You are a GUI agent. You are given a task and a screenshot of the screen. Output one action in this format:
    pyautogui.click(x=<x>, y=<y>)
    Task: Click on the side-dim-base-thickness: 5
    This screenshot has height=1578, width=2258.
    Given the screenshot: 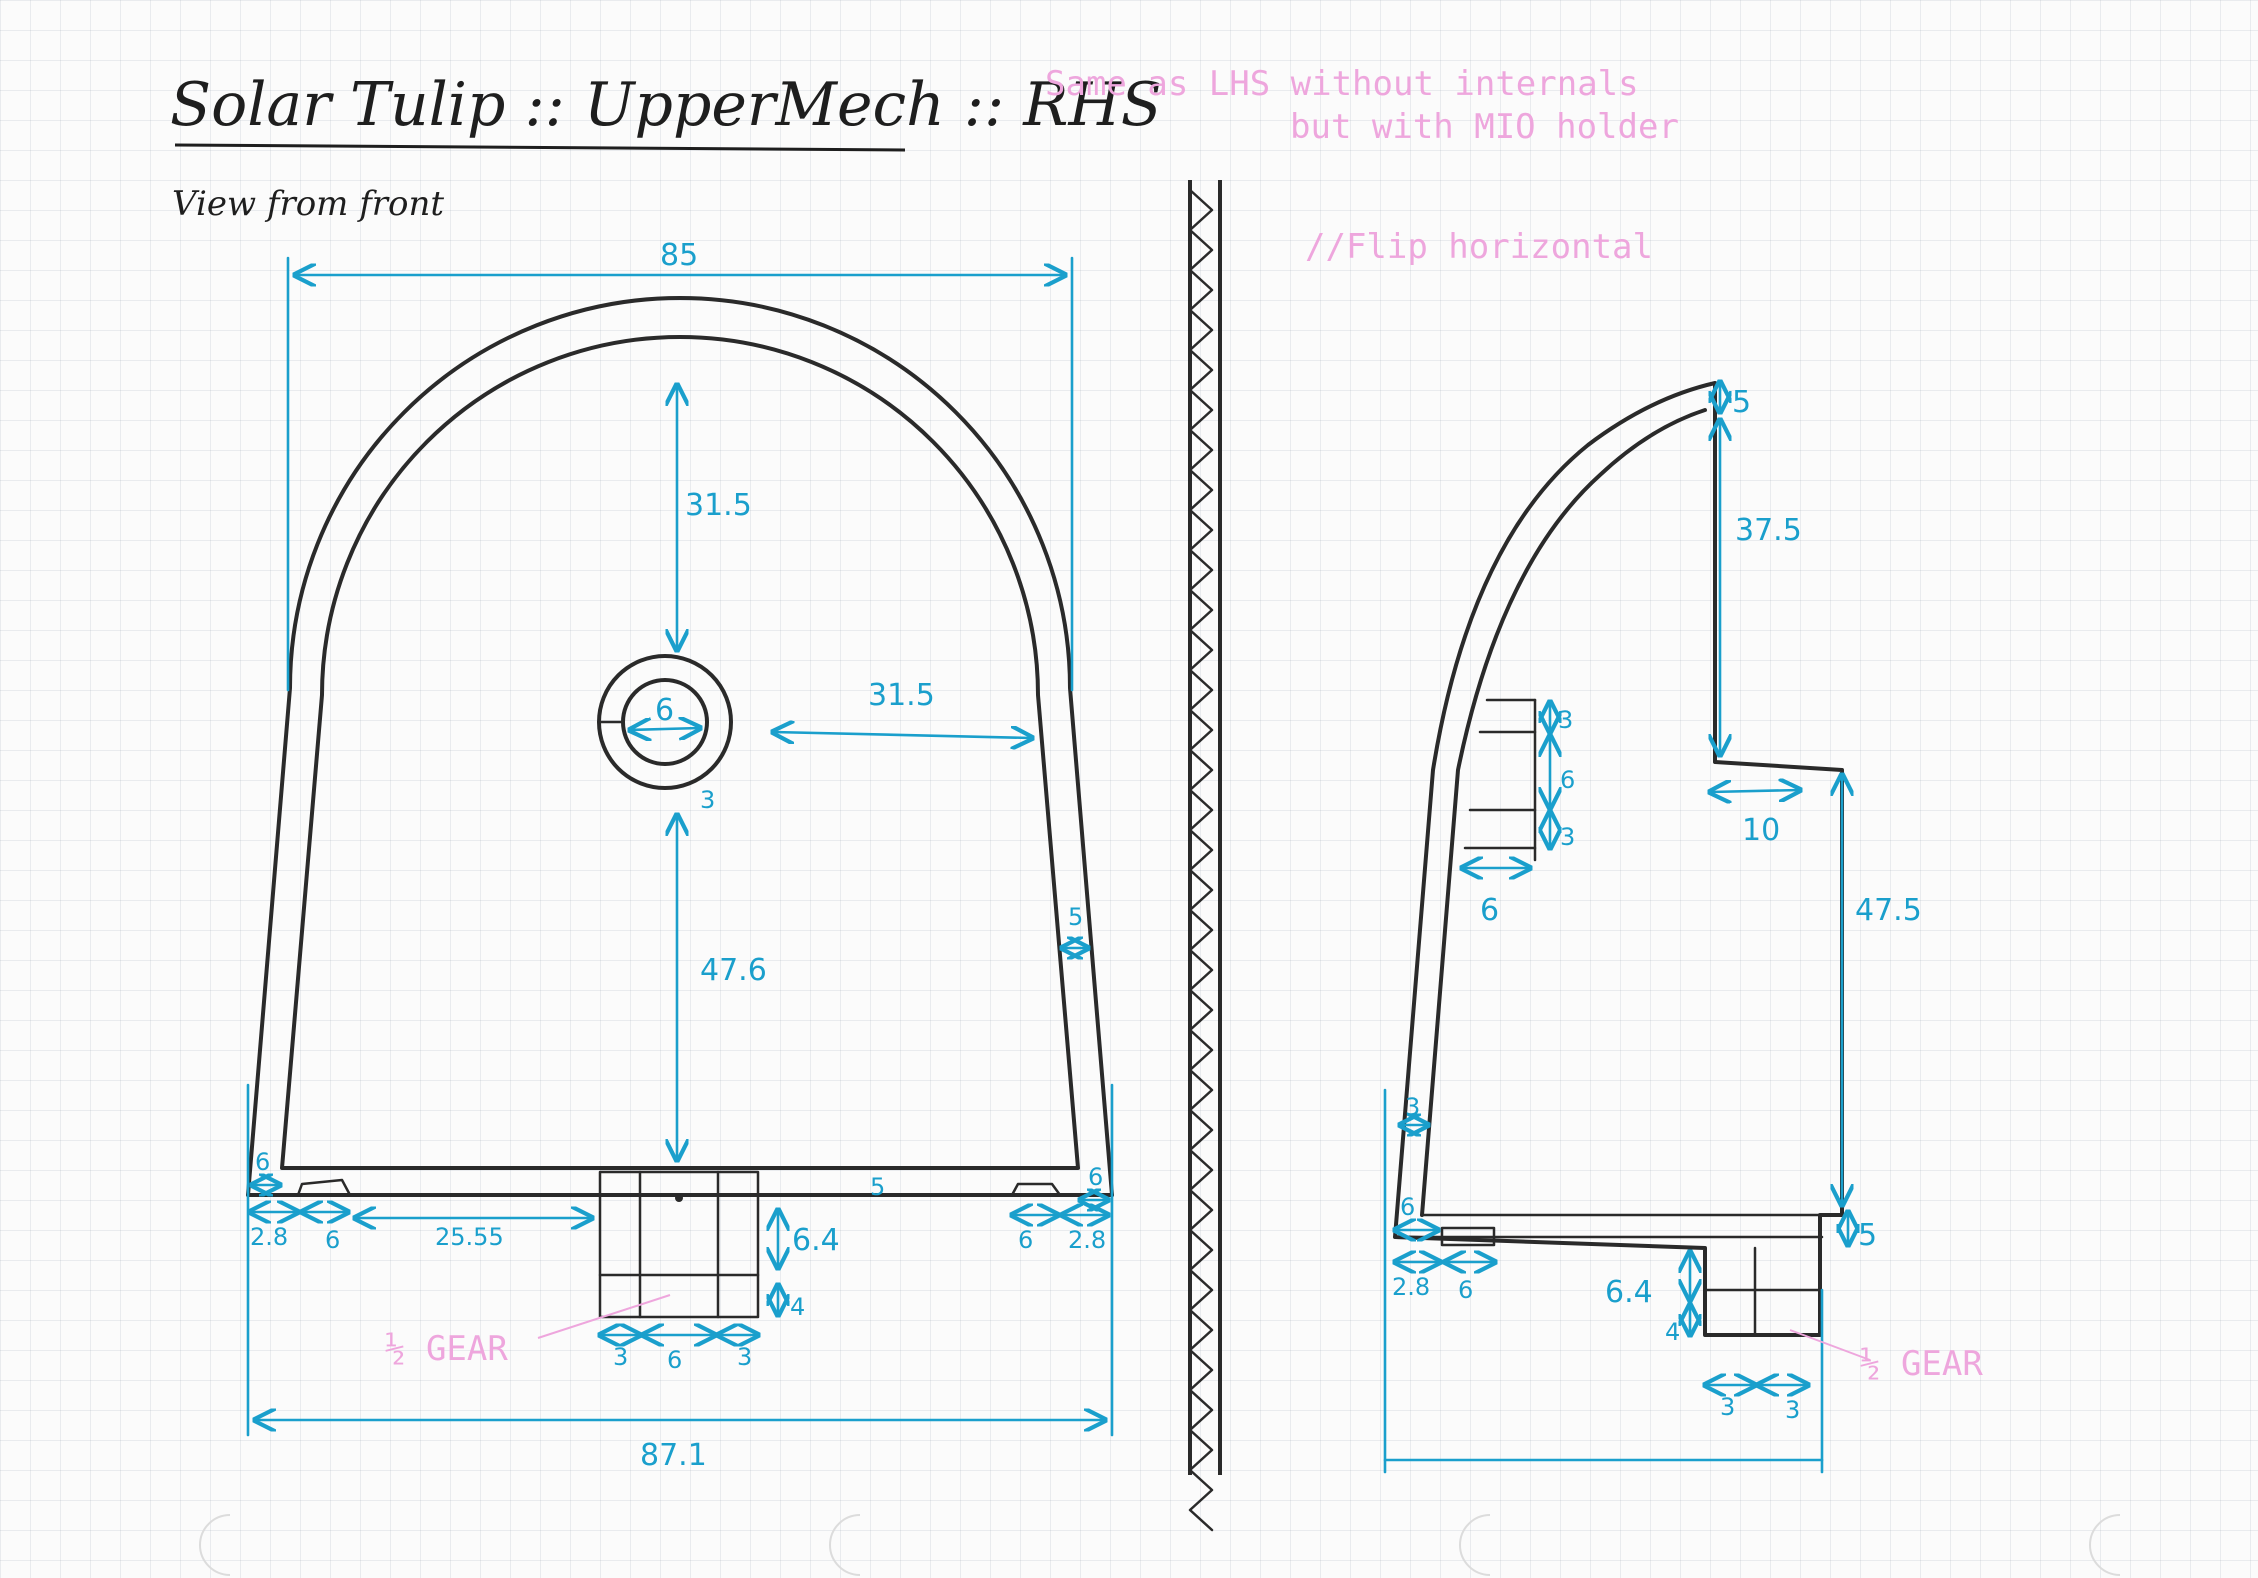 What is the action you would take?
    pyautogui.click(x=1867, y=1235)
    